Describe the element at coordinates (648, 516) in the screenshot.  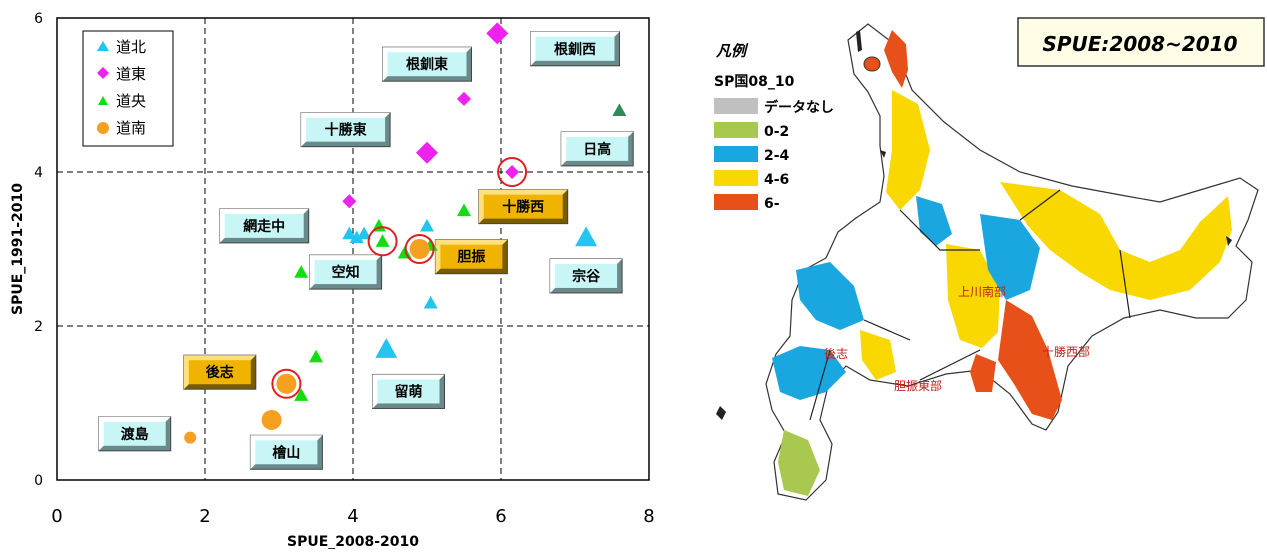
I see `x-tick-label: 8` at that location.